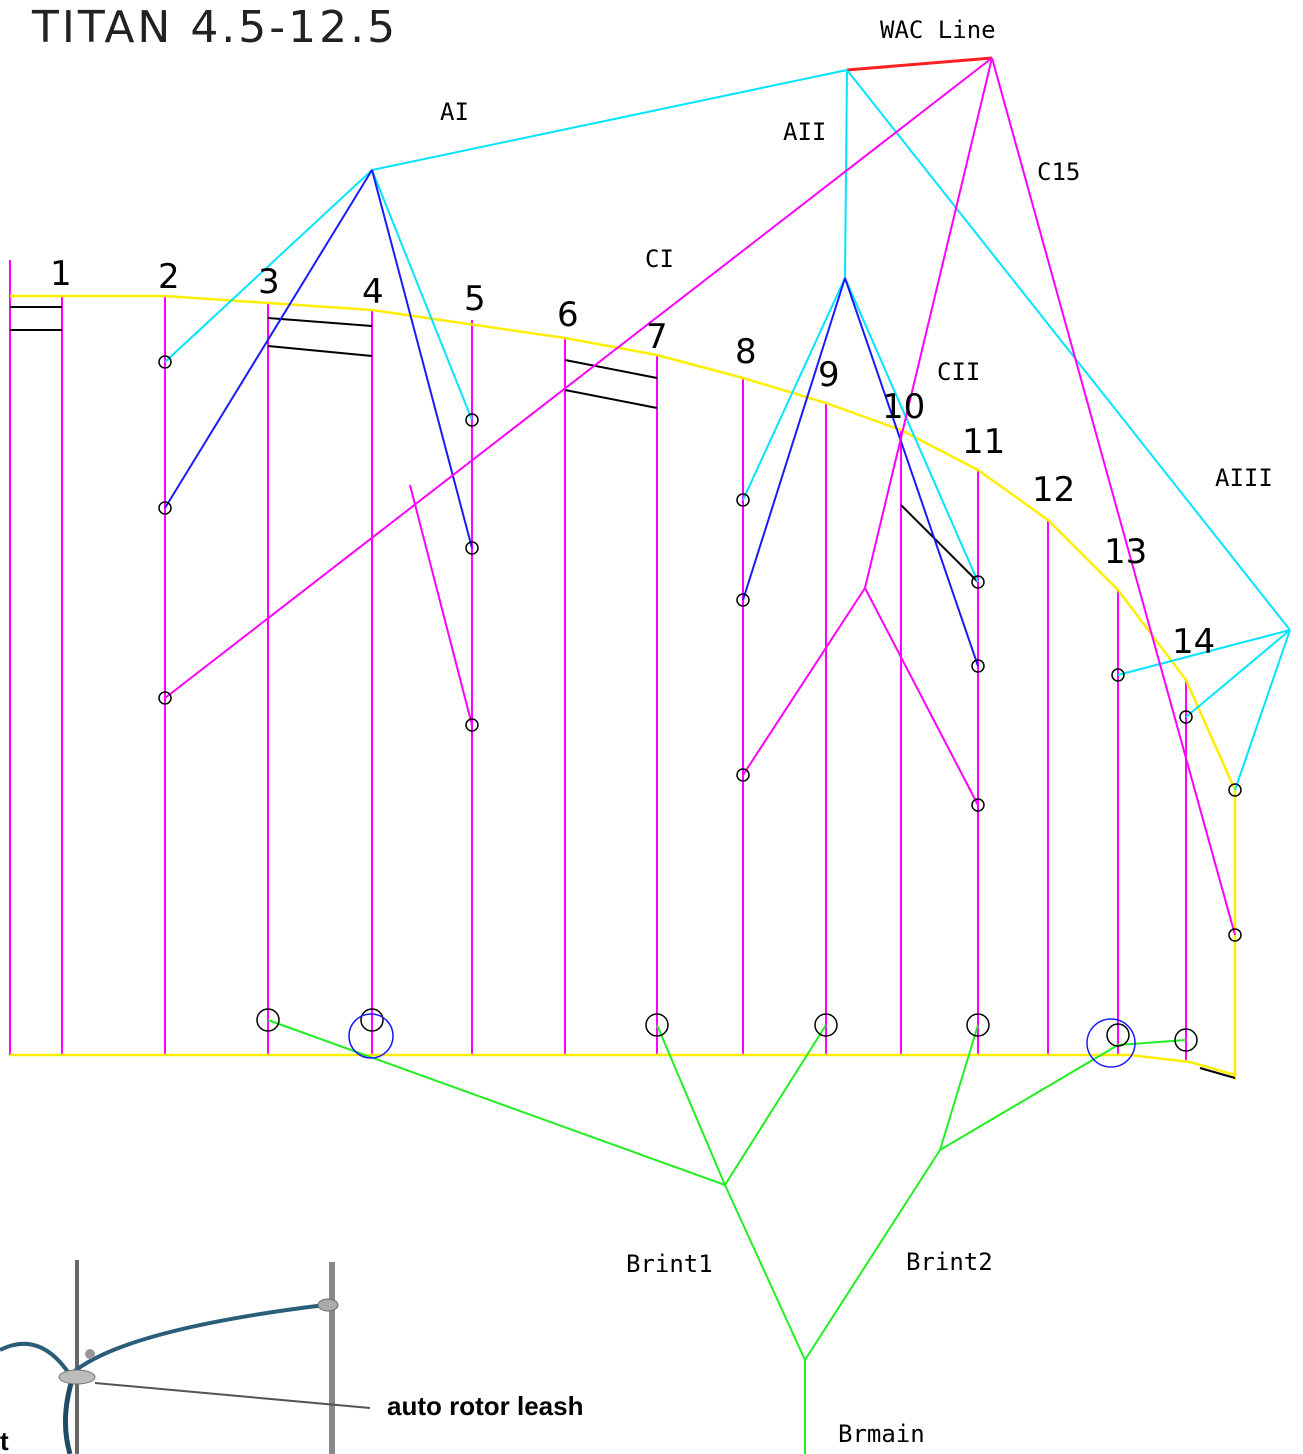 This screenshot has height=1454, width=1303. Describe the element at coordinates (475, 299) in the screenshot. I see `rib-number: 5` at that location.